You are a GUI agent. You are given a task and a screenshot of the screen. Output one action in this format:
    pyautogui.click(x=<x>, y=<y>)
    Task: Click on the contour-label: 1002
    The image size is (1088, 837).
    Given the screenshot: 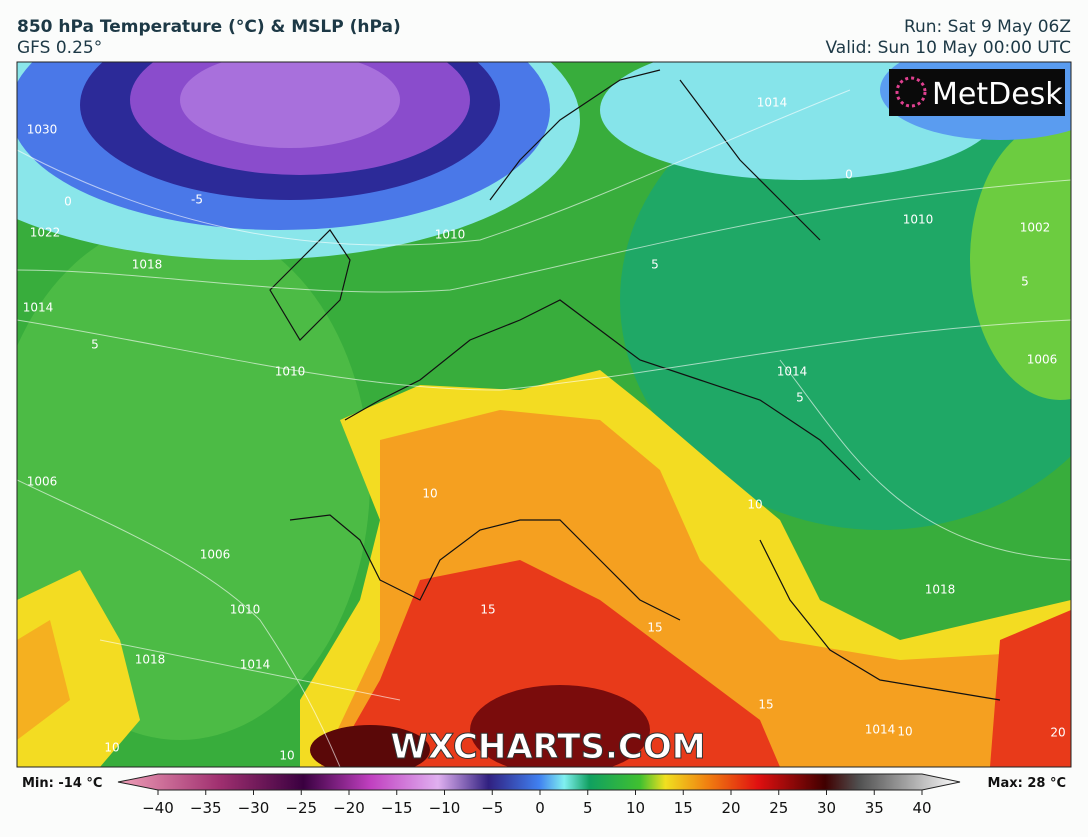 What is the action you would take?
    pyautogui.click(x=1035, y=228)
    